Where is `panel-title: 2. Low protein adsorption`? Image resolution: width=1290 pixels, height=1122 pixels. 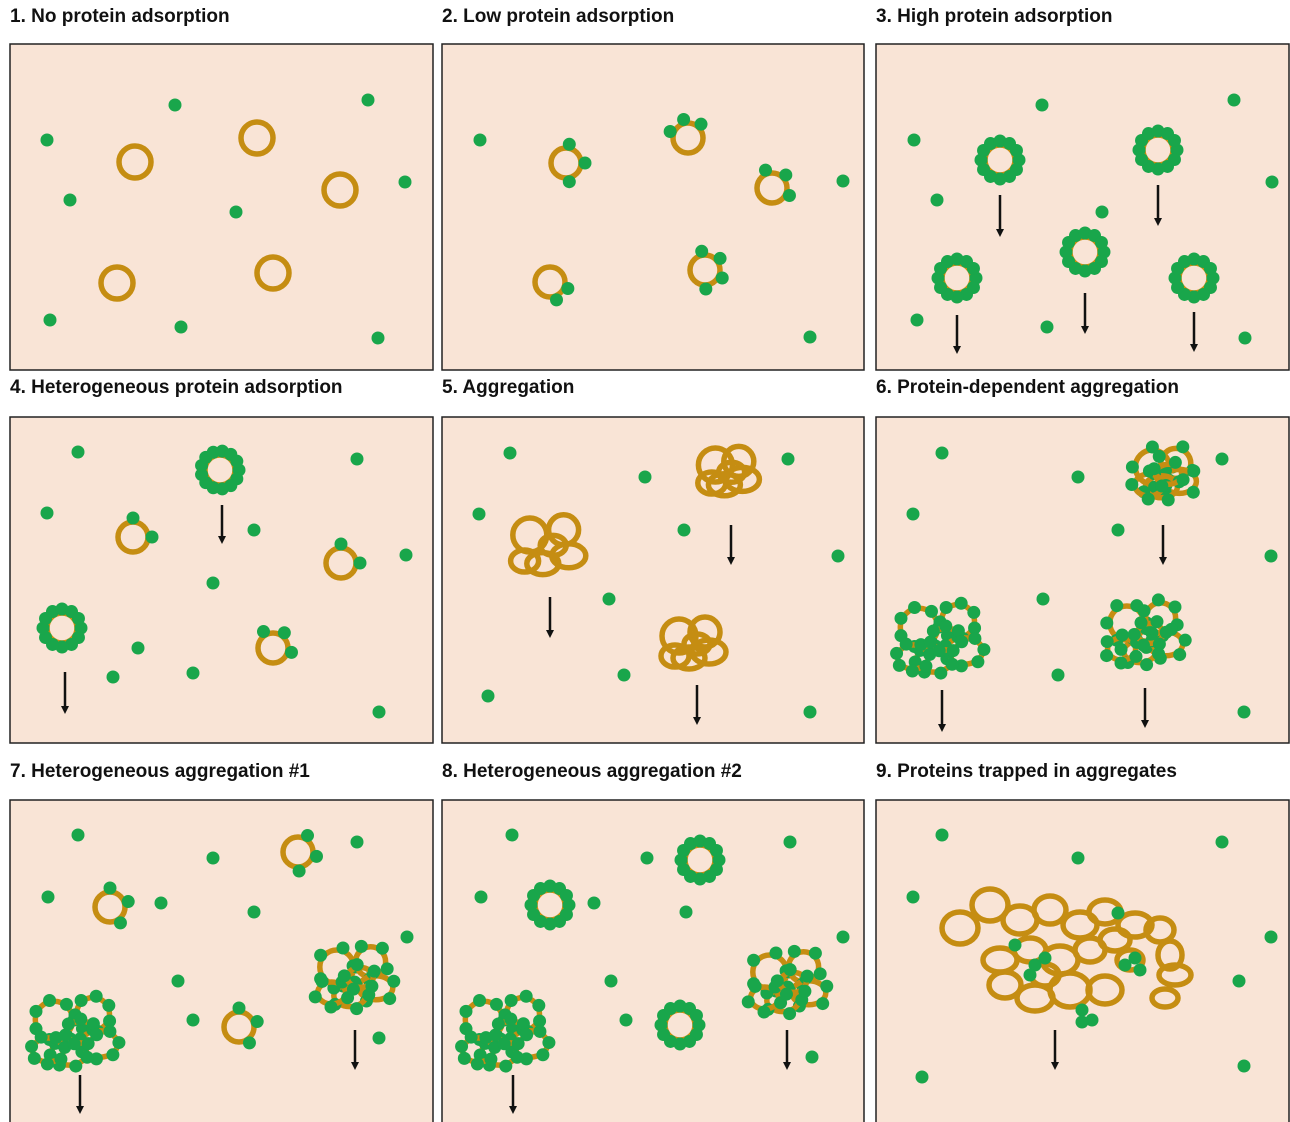
panel-title: 2. Low protein adsorption is located at coordinates (558, 16).